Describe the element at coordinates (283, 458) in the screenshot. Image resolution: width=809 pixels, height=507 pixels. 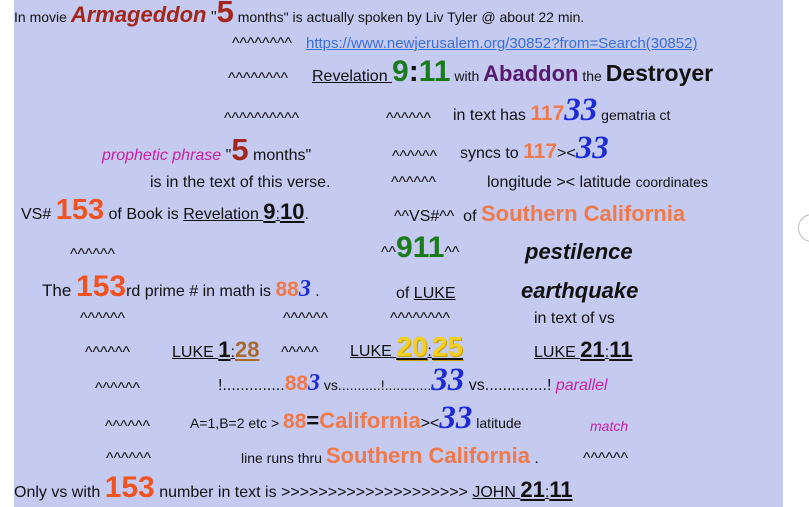
I see `text-run: line runs thru` at that location.